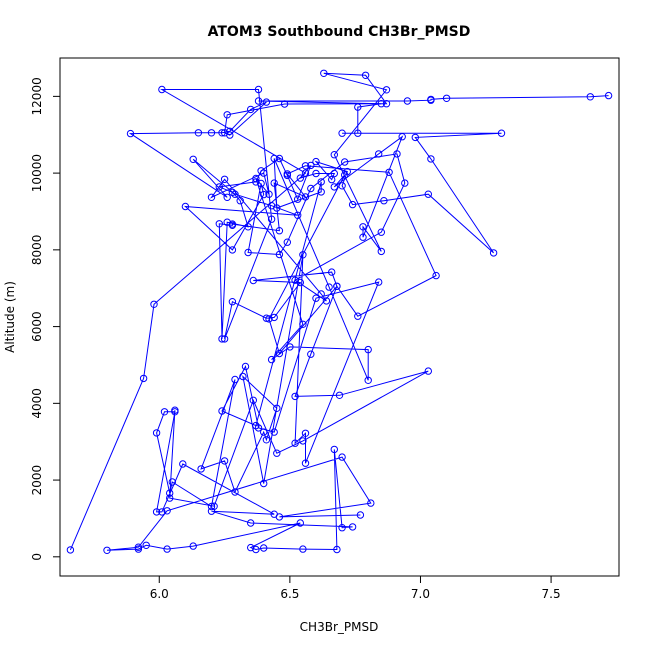  Describe the element at coordinates (37, 326) in the screenshot. I see `y-tick-label: 6000` at that location.